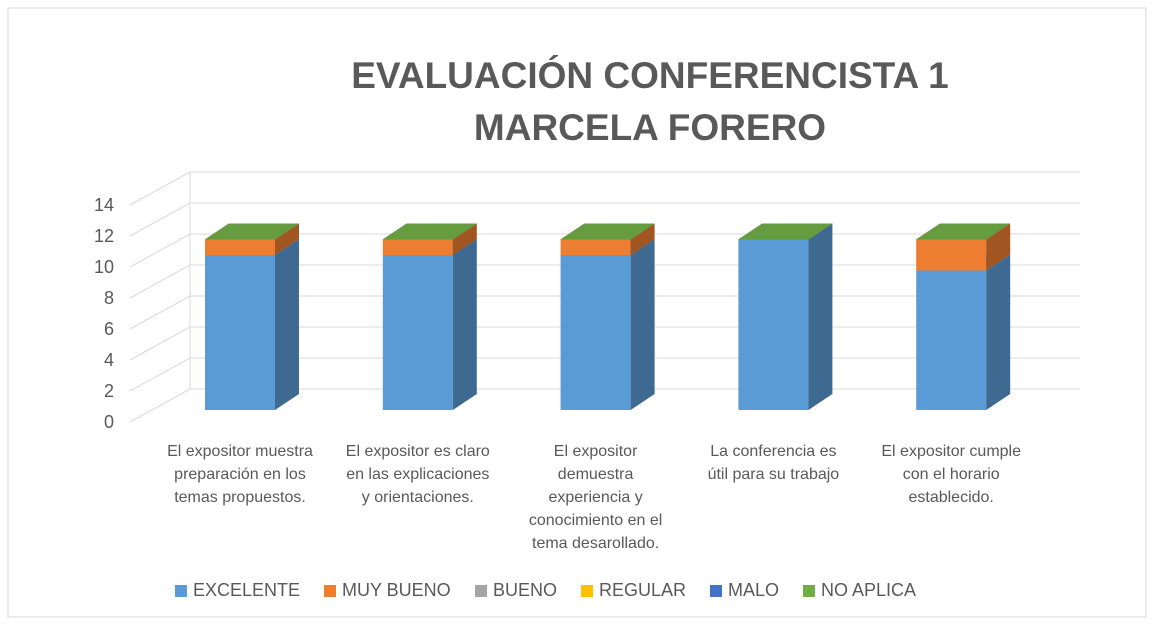 This screenshot has height=625, width=1153. I want to click on legend-label: EXCELENTE, so click(247, 590).